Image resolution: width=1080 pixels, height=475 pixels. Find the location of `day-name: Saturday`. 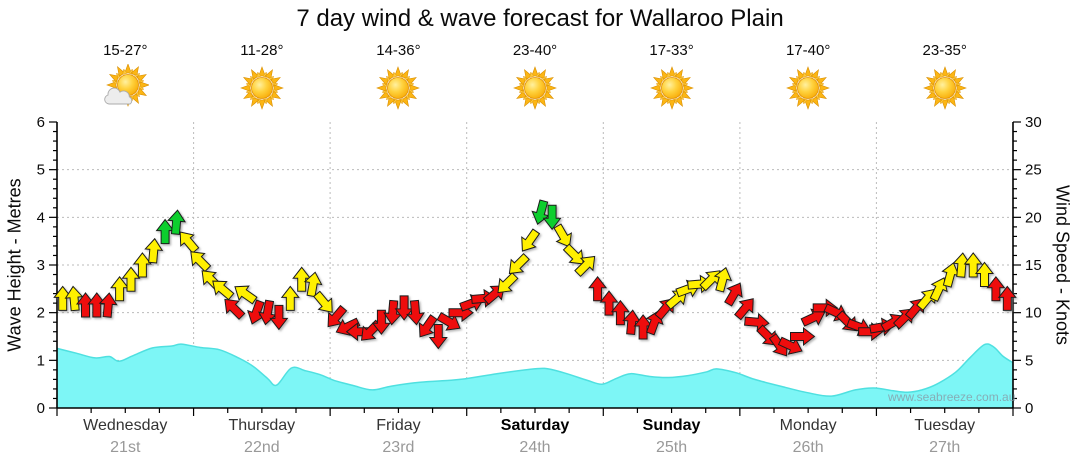

day-name: Saturday is located at coordinates (535, 425).